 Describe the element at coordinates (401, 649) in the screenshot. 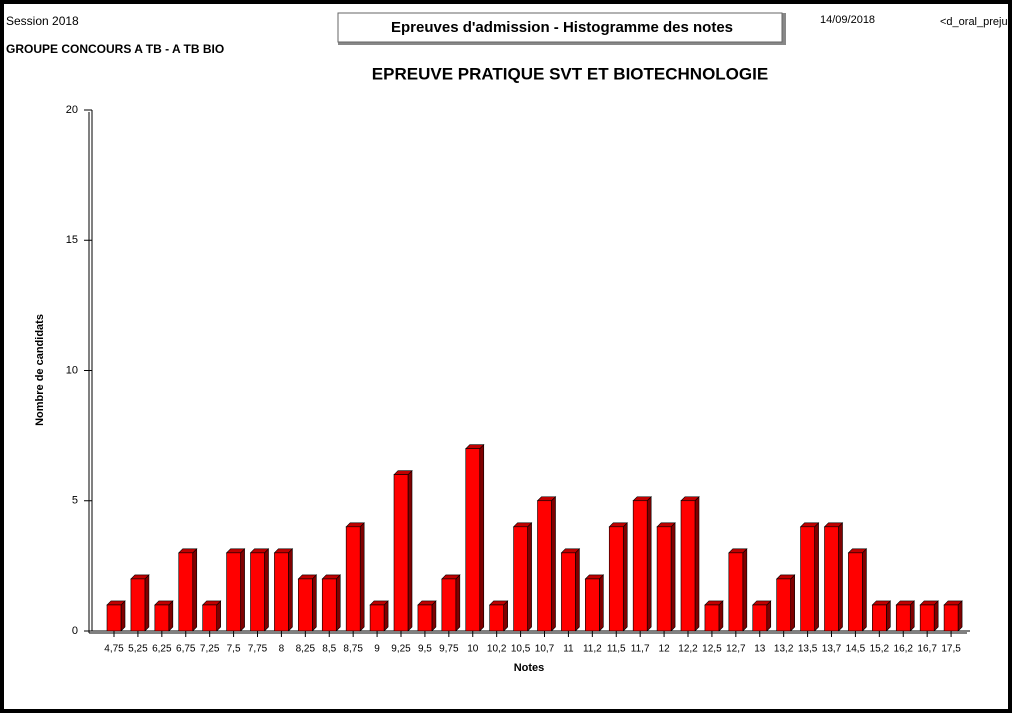

I see `x-tick-label: 9,25` at that location.